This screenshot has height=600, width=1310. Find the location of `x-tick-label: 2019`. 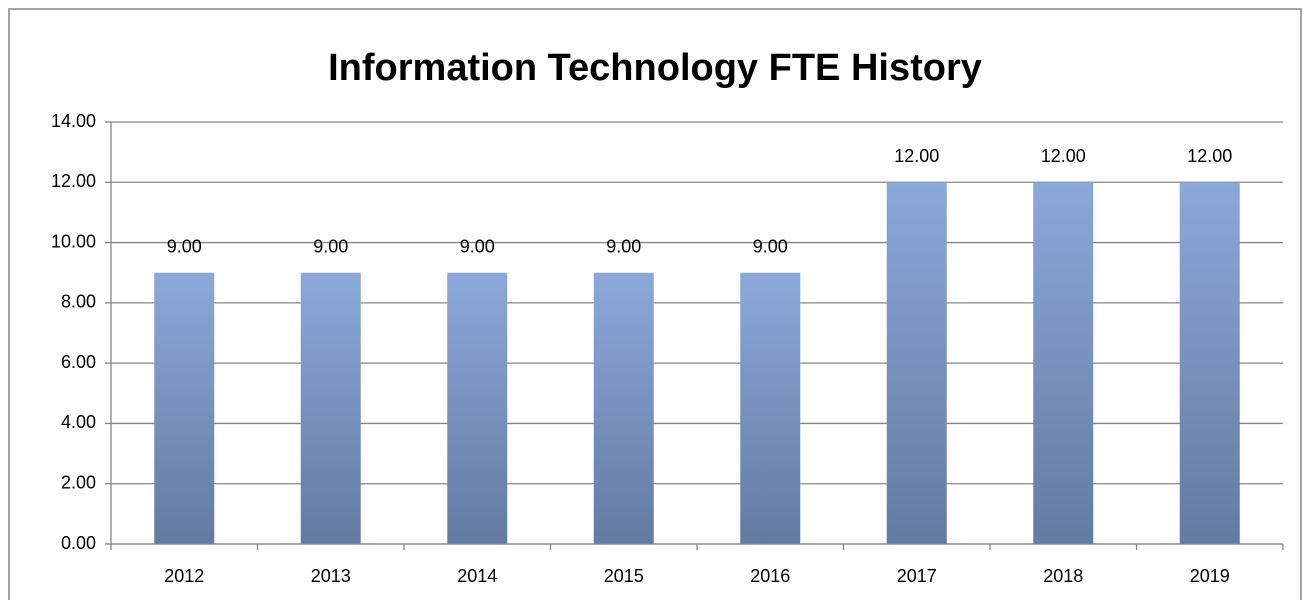

x-tick-label: 2019 is located at coordinates (1210, 576).